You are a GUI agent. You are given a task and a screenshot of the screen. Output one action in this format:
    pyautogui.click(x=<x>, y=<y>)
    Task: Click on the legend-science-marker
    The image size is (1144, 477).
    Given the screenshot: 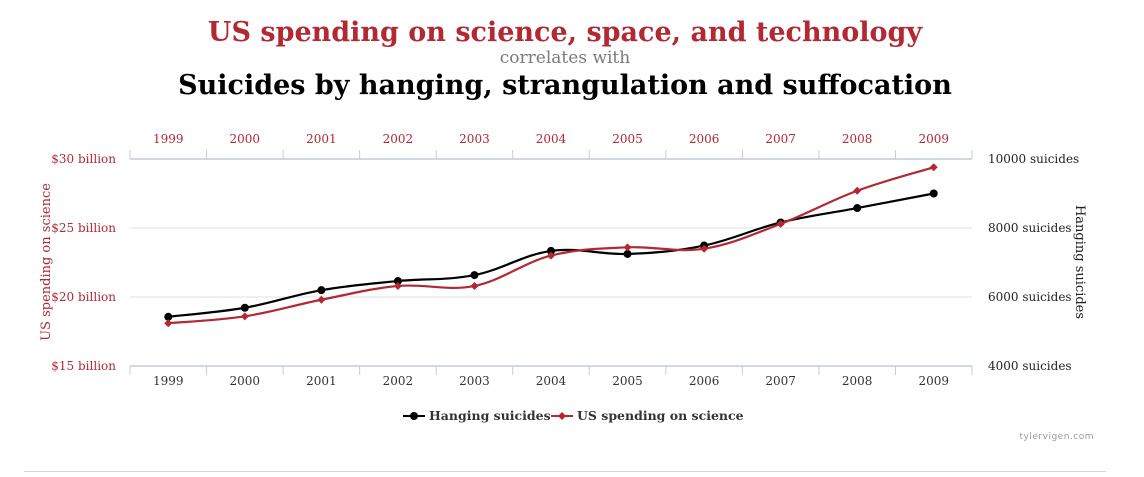 What is the action you would take?
    pyautogui.click(x=562, y=416)
    